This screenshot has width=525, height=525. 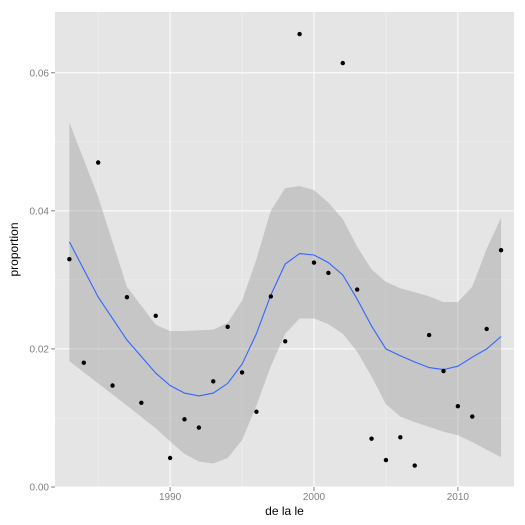 I want to click on x-tick-label: 1990, so click(x=170, y=497).